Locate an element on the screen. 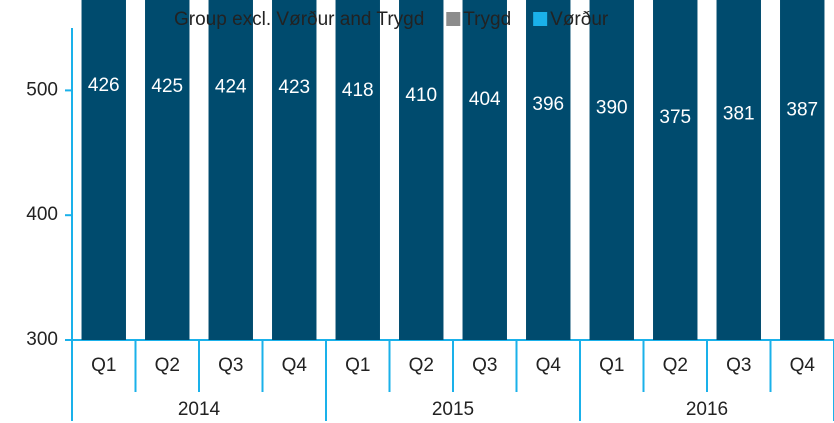 The width and height of the screenshot is (834, 423). data-label: 375 is located at coordinates (675, 117).